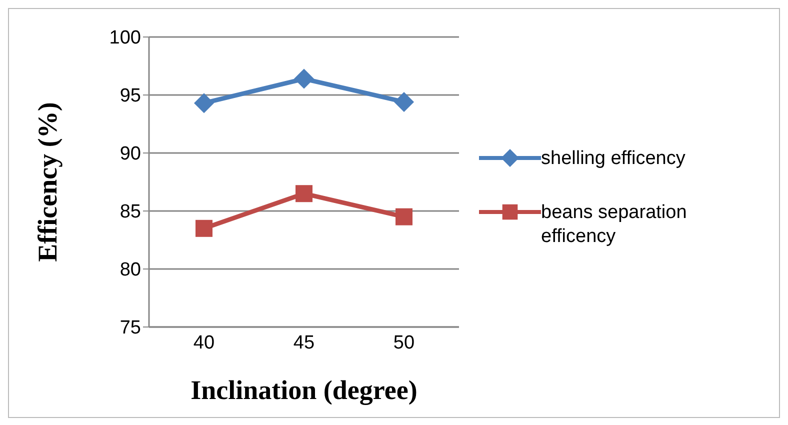 This screenshot has height=425, width=788. I want to click on y-tick-label: 90, so click(130, 154).